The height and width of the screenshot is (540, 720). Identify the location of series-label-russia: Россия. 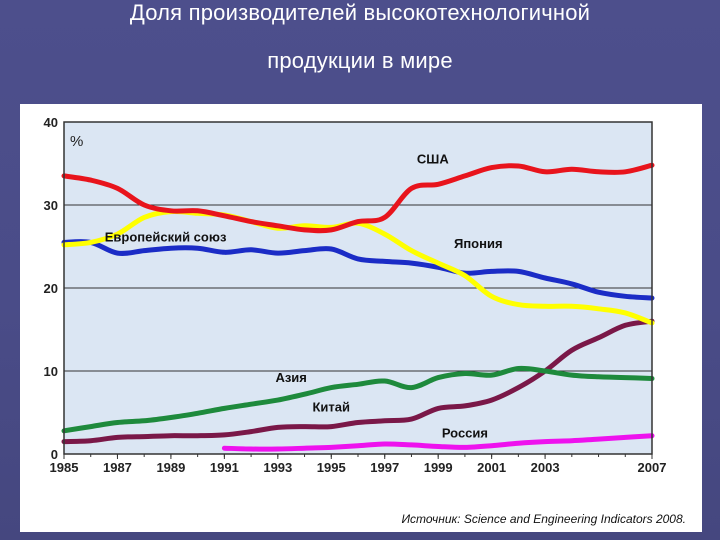
(465, 432).